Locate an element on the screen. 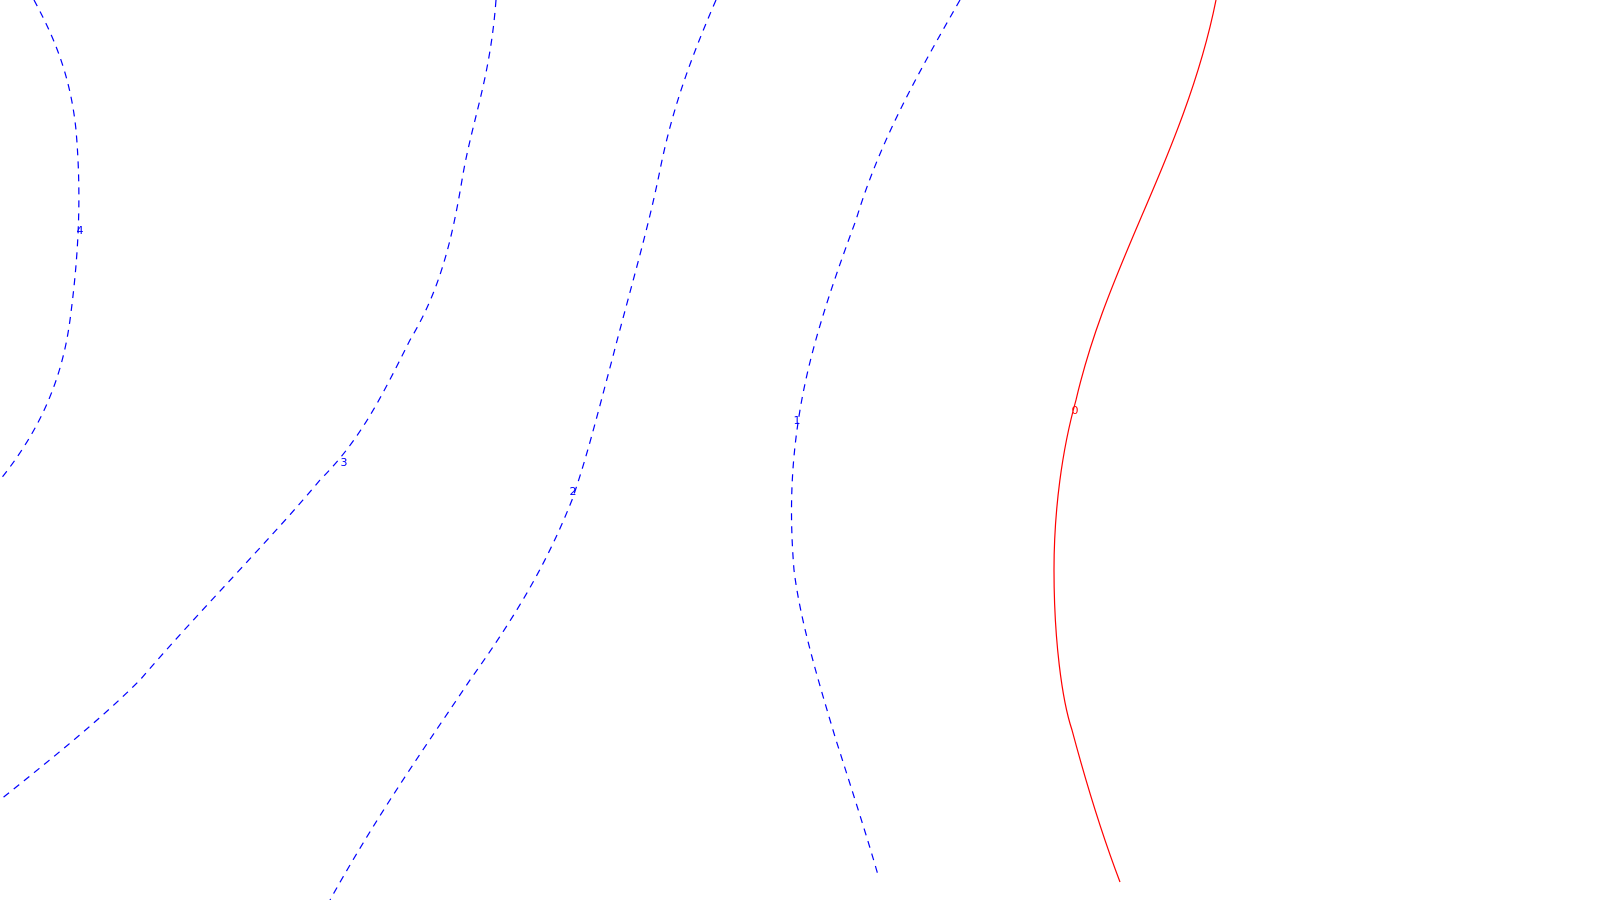 This screenshot has width=1600, height=900. contour-1: 1 is located at coordinates (875, 438).